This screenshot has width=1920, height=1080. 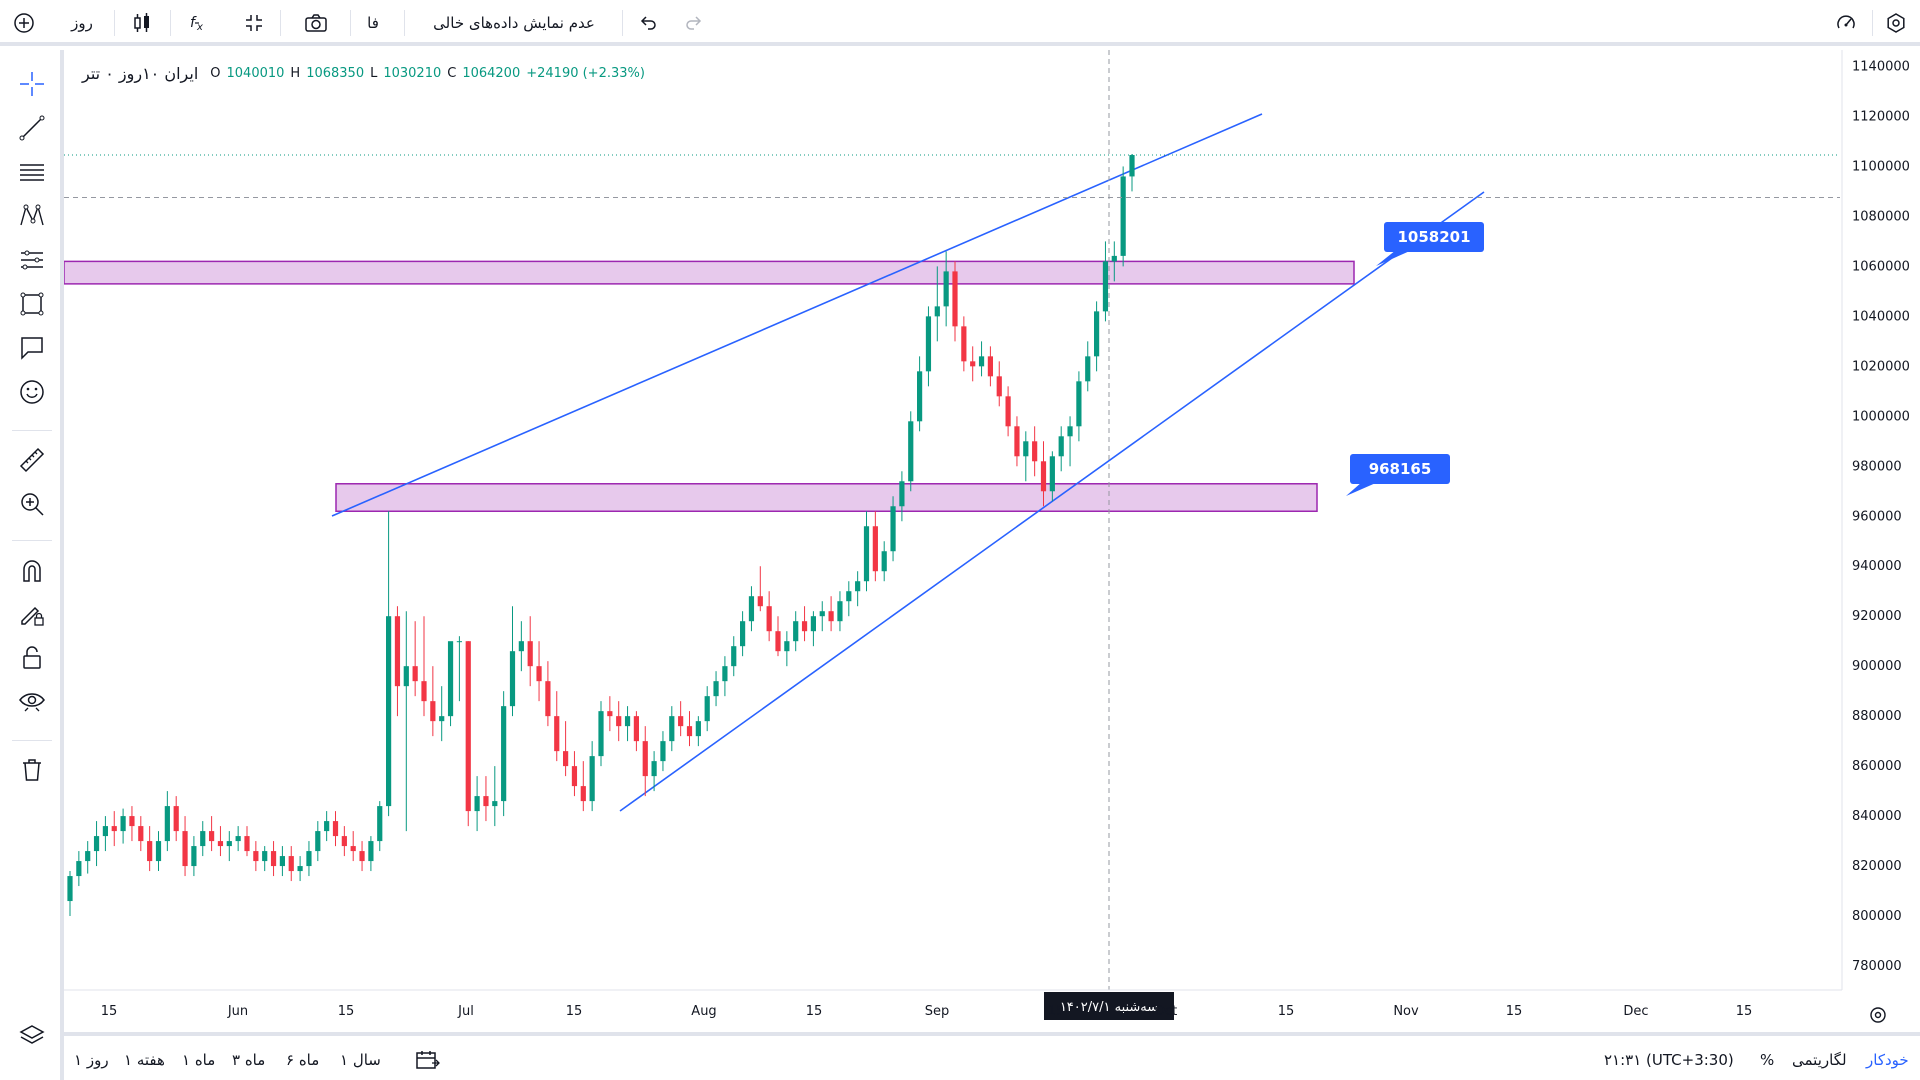 I want to click on price-axis, so click(x=1881, y=541).